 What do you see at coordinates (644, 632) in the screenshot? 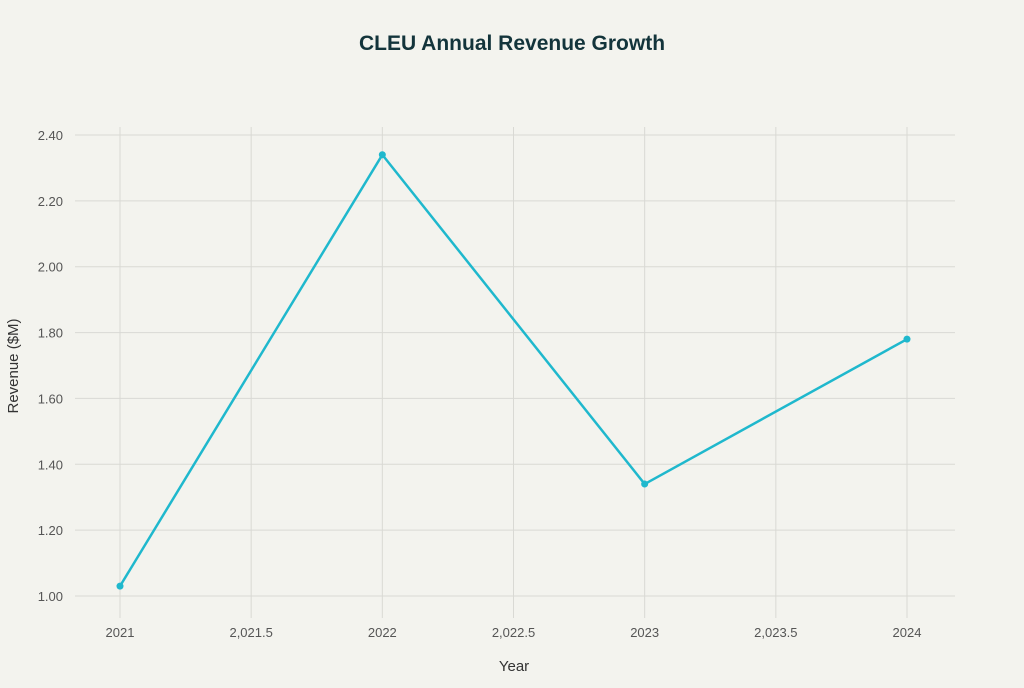
I see `x-tick-label: 2023` at bounding box center [644, 632].